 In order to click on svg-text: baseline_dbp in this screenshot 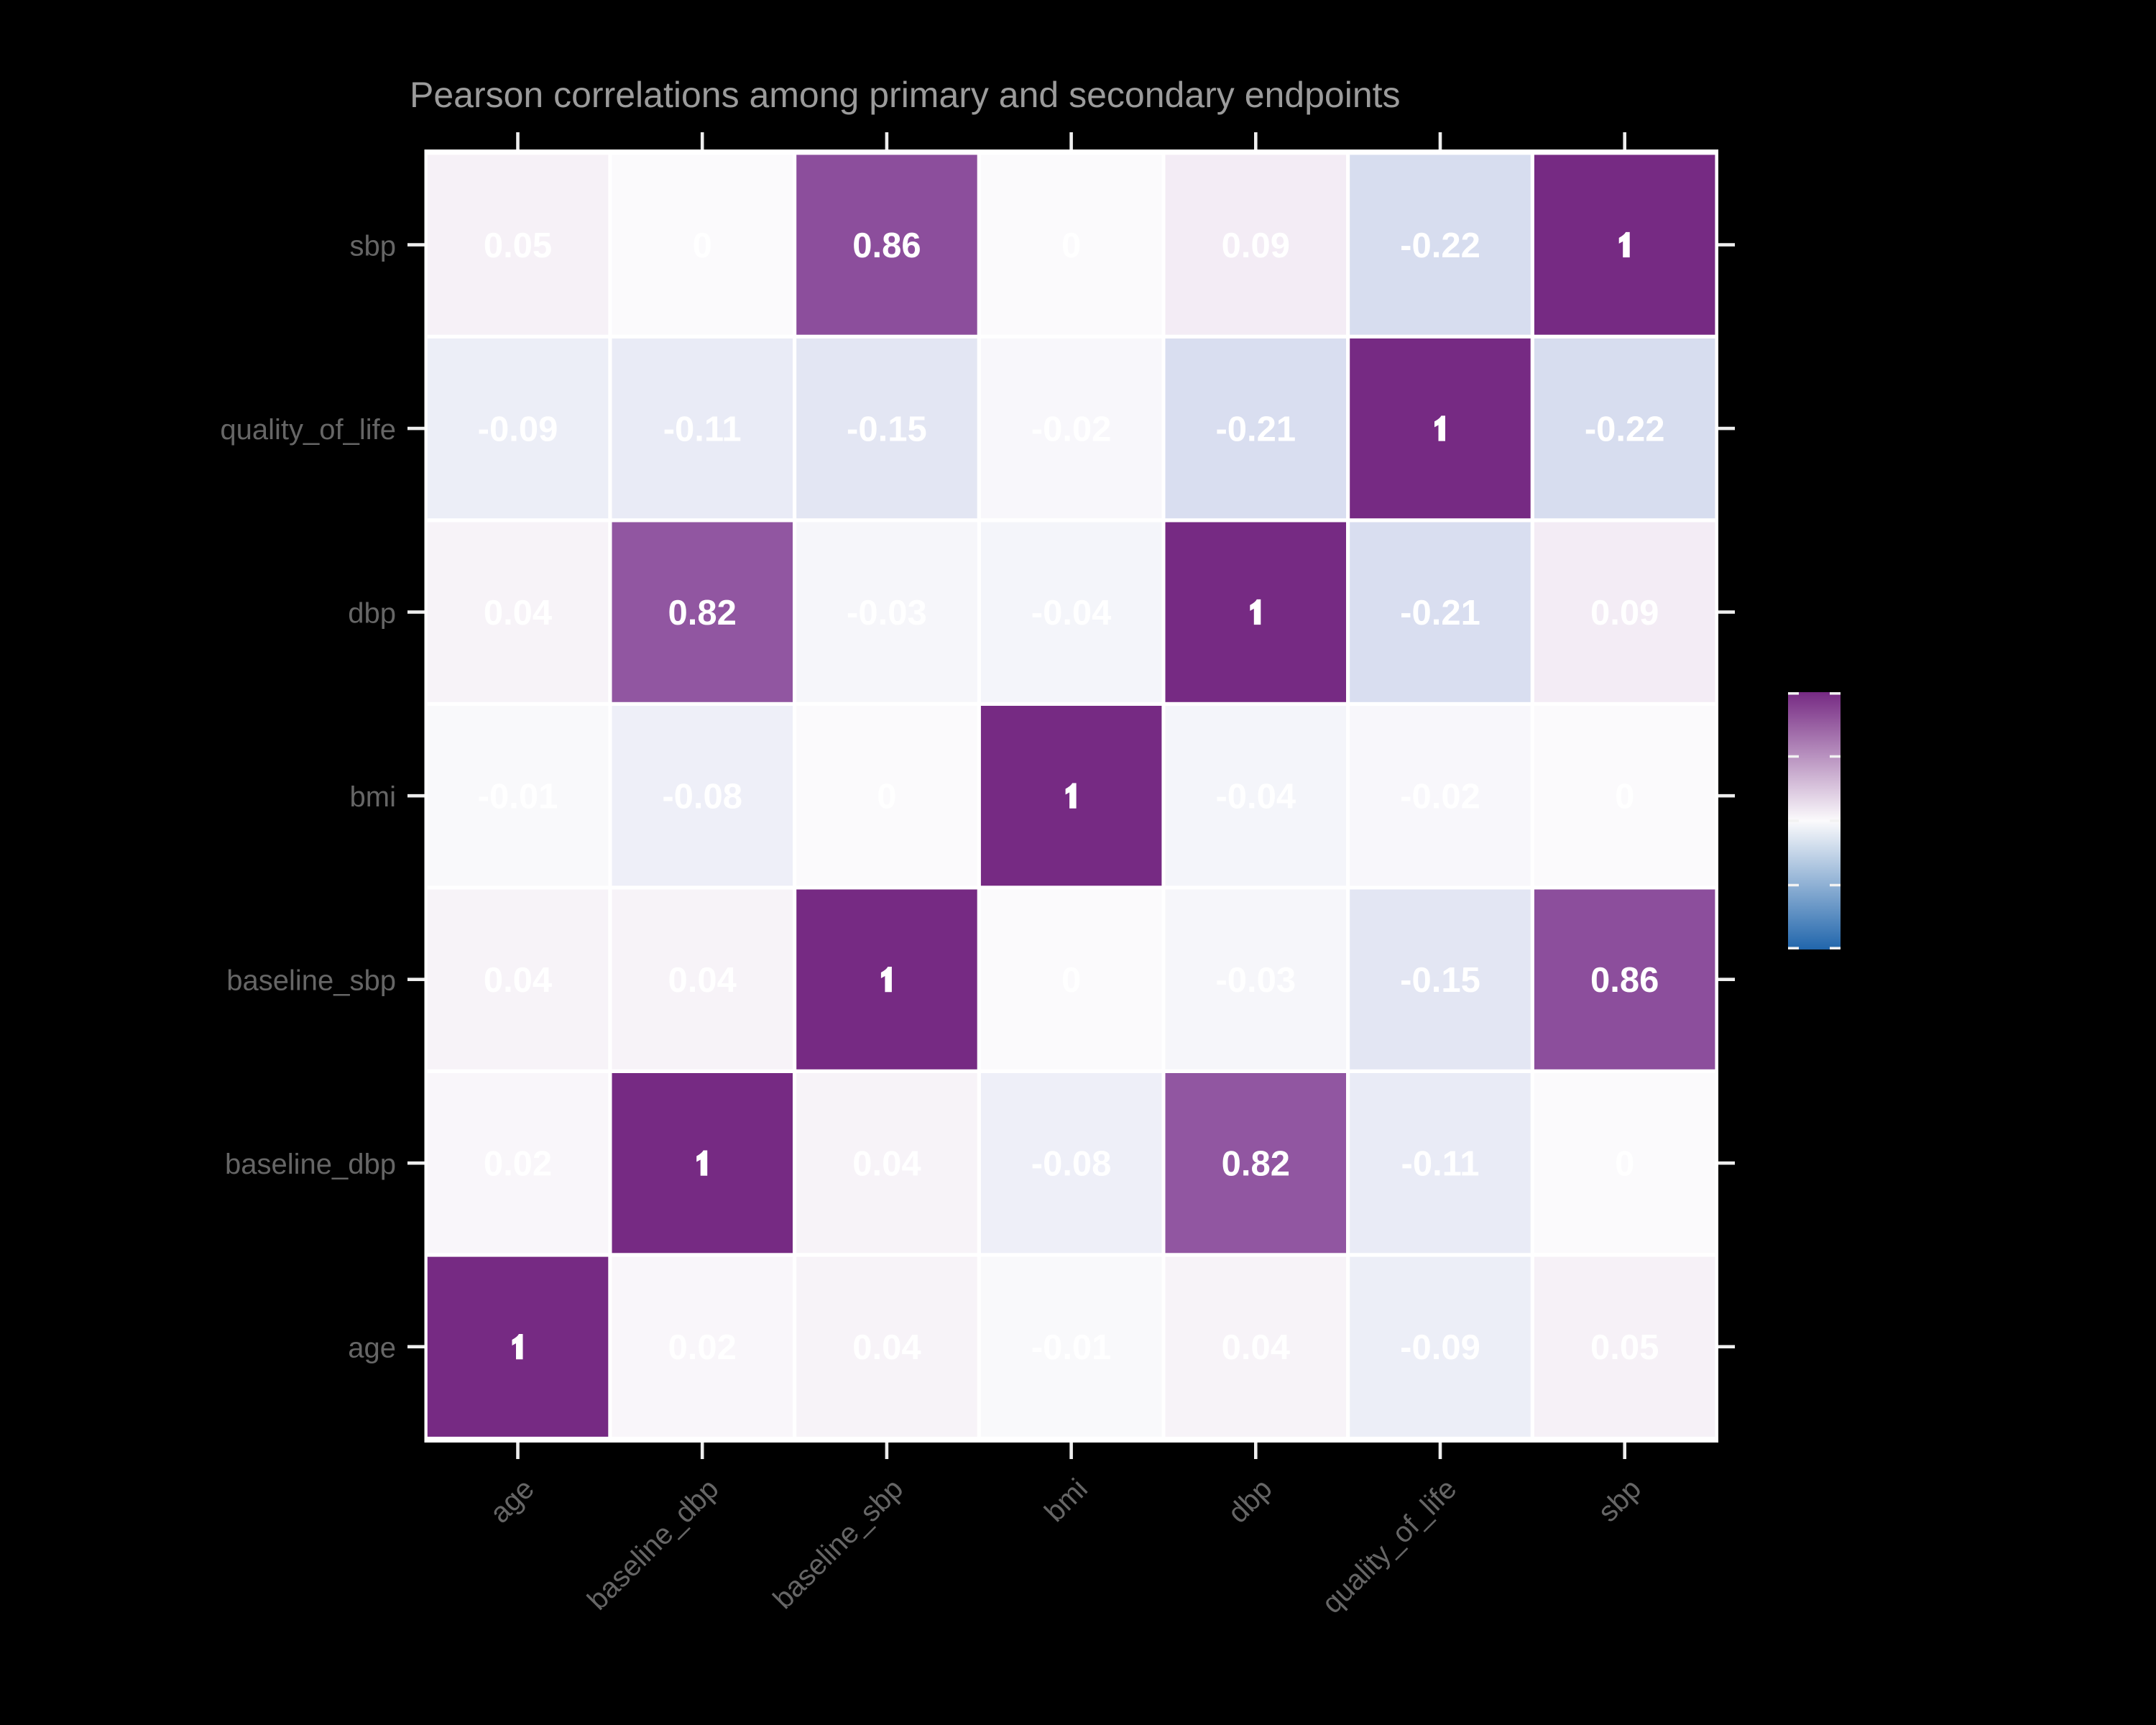, I will do `click(311, 1164)`.